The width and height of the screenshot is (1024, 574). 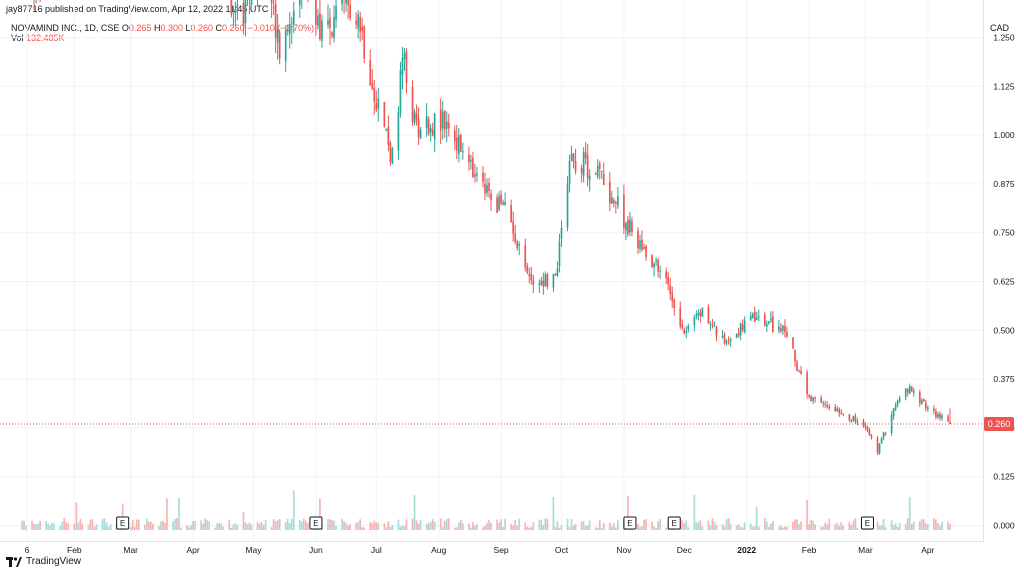 What do you see at coordinates (43, 561) in the screenshot?
I see `footer: TradingView` at bounding box center [43, 561].